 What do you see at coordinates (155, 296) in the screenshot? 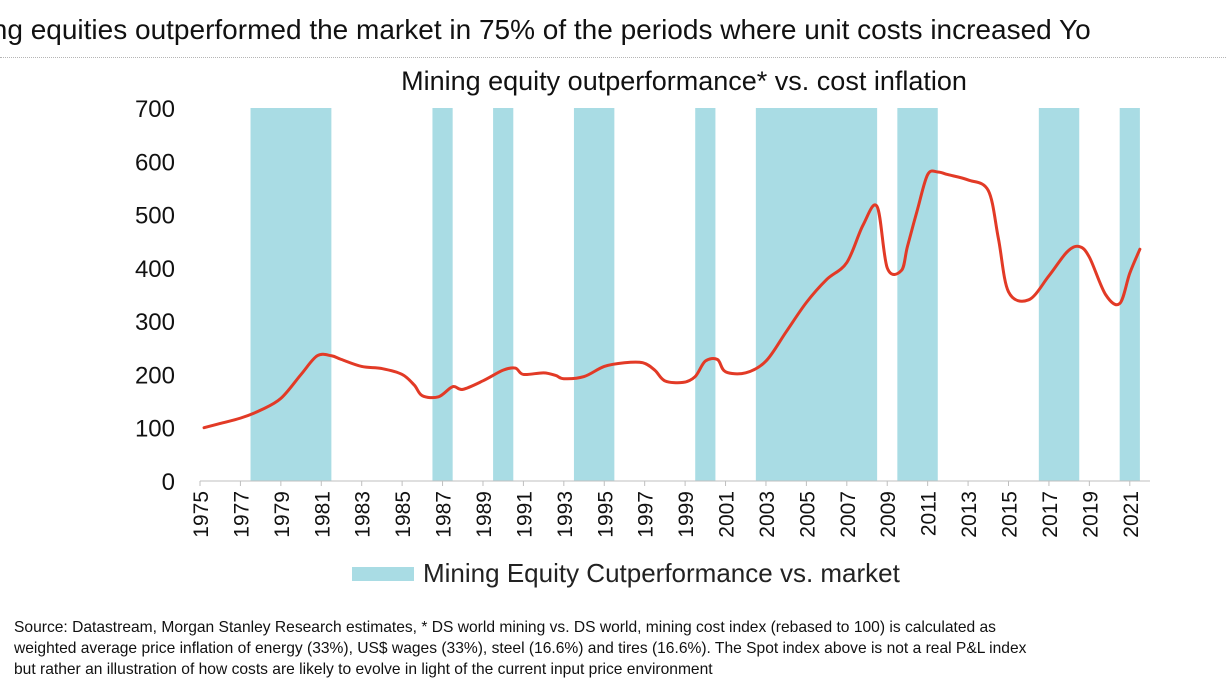
I see `y-axis-ticks: 0 100 200 300 400 500 600 700` at bounding box center [155, 296].